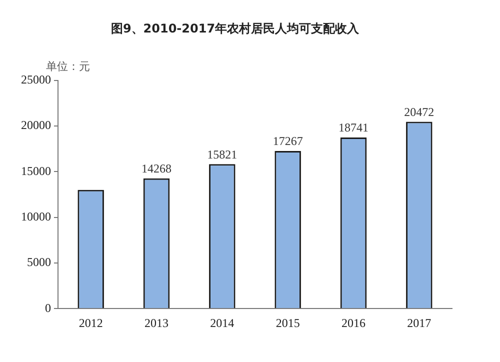 The width and height of the screenshot is (500, 362). I want to click on data-label: 15821, so click(222, 154).